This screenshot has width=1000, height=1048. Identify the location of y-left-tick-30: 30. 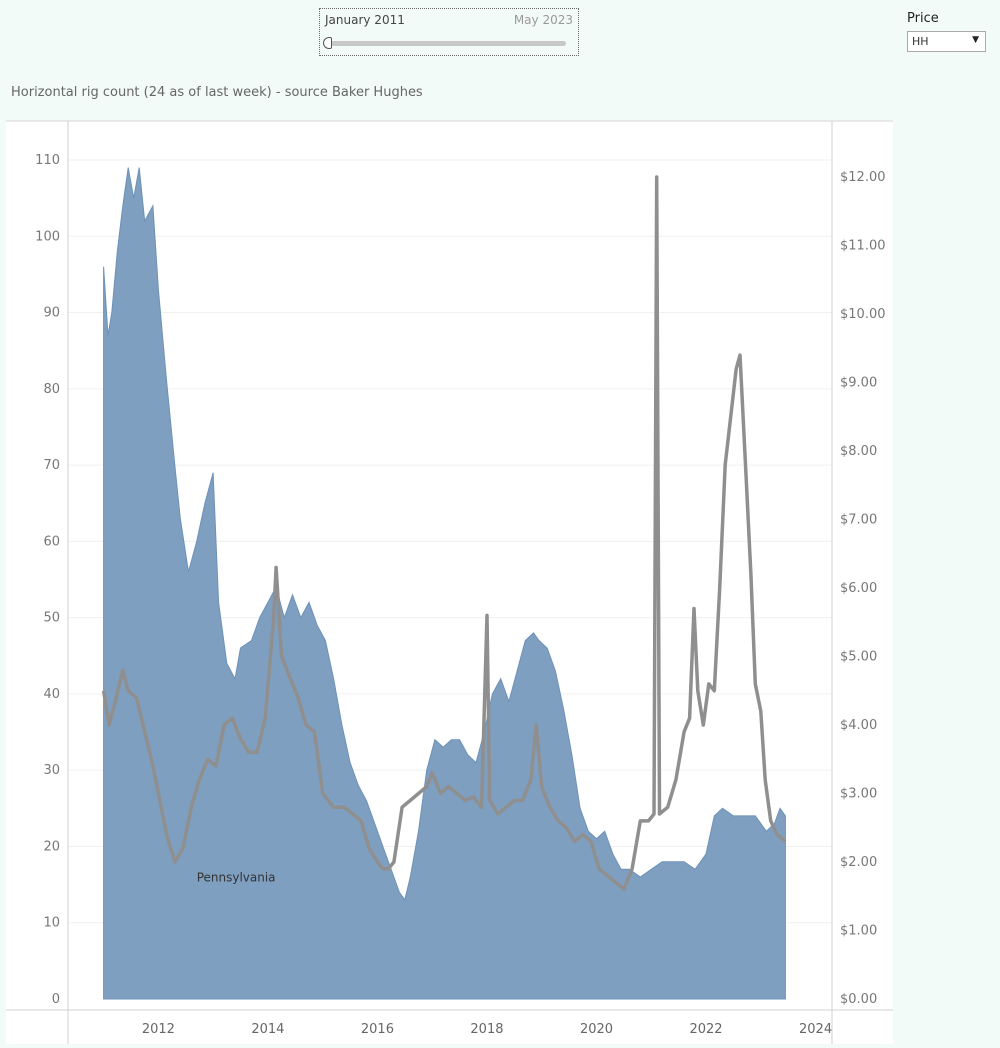
(51, 770).